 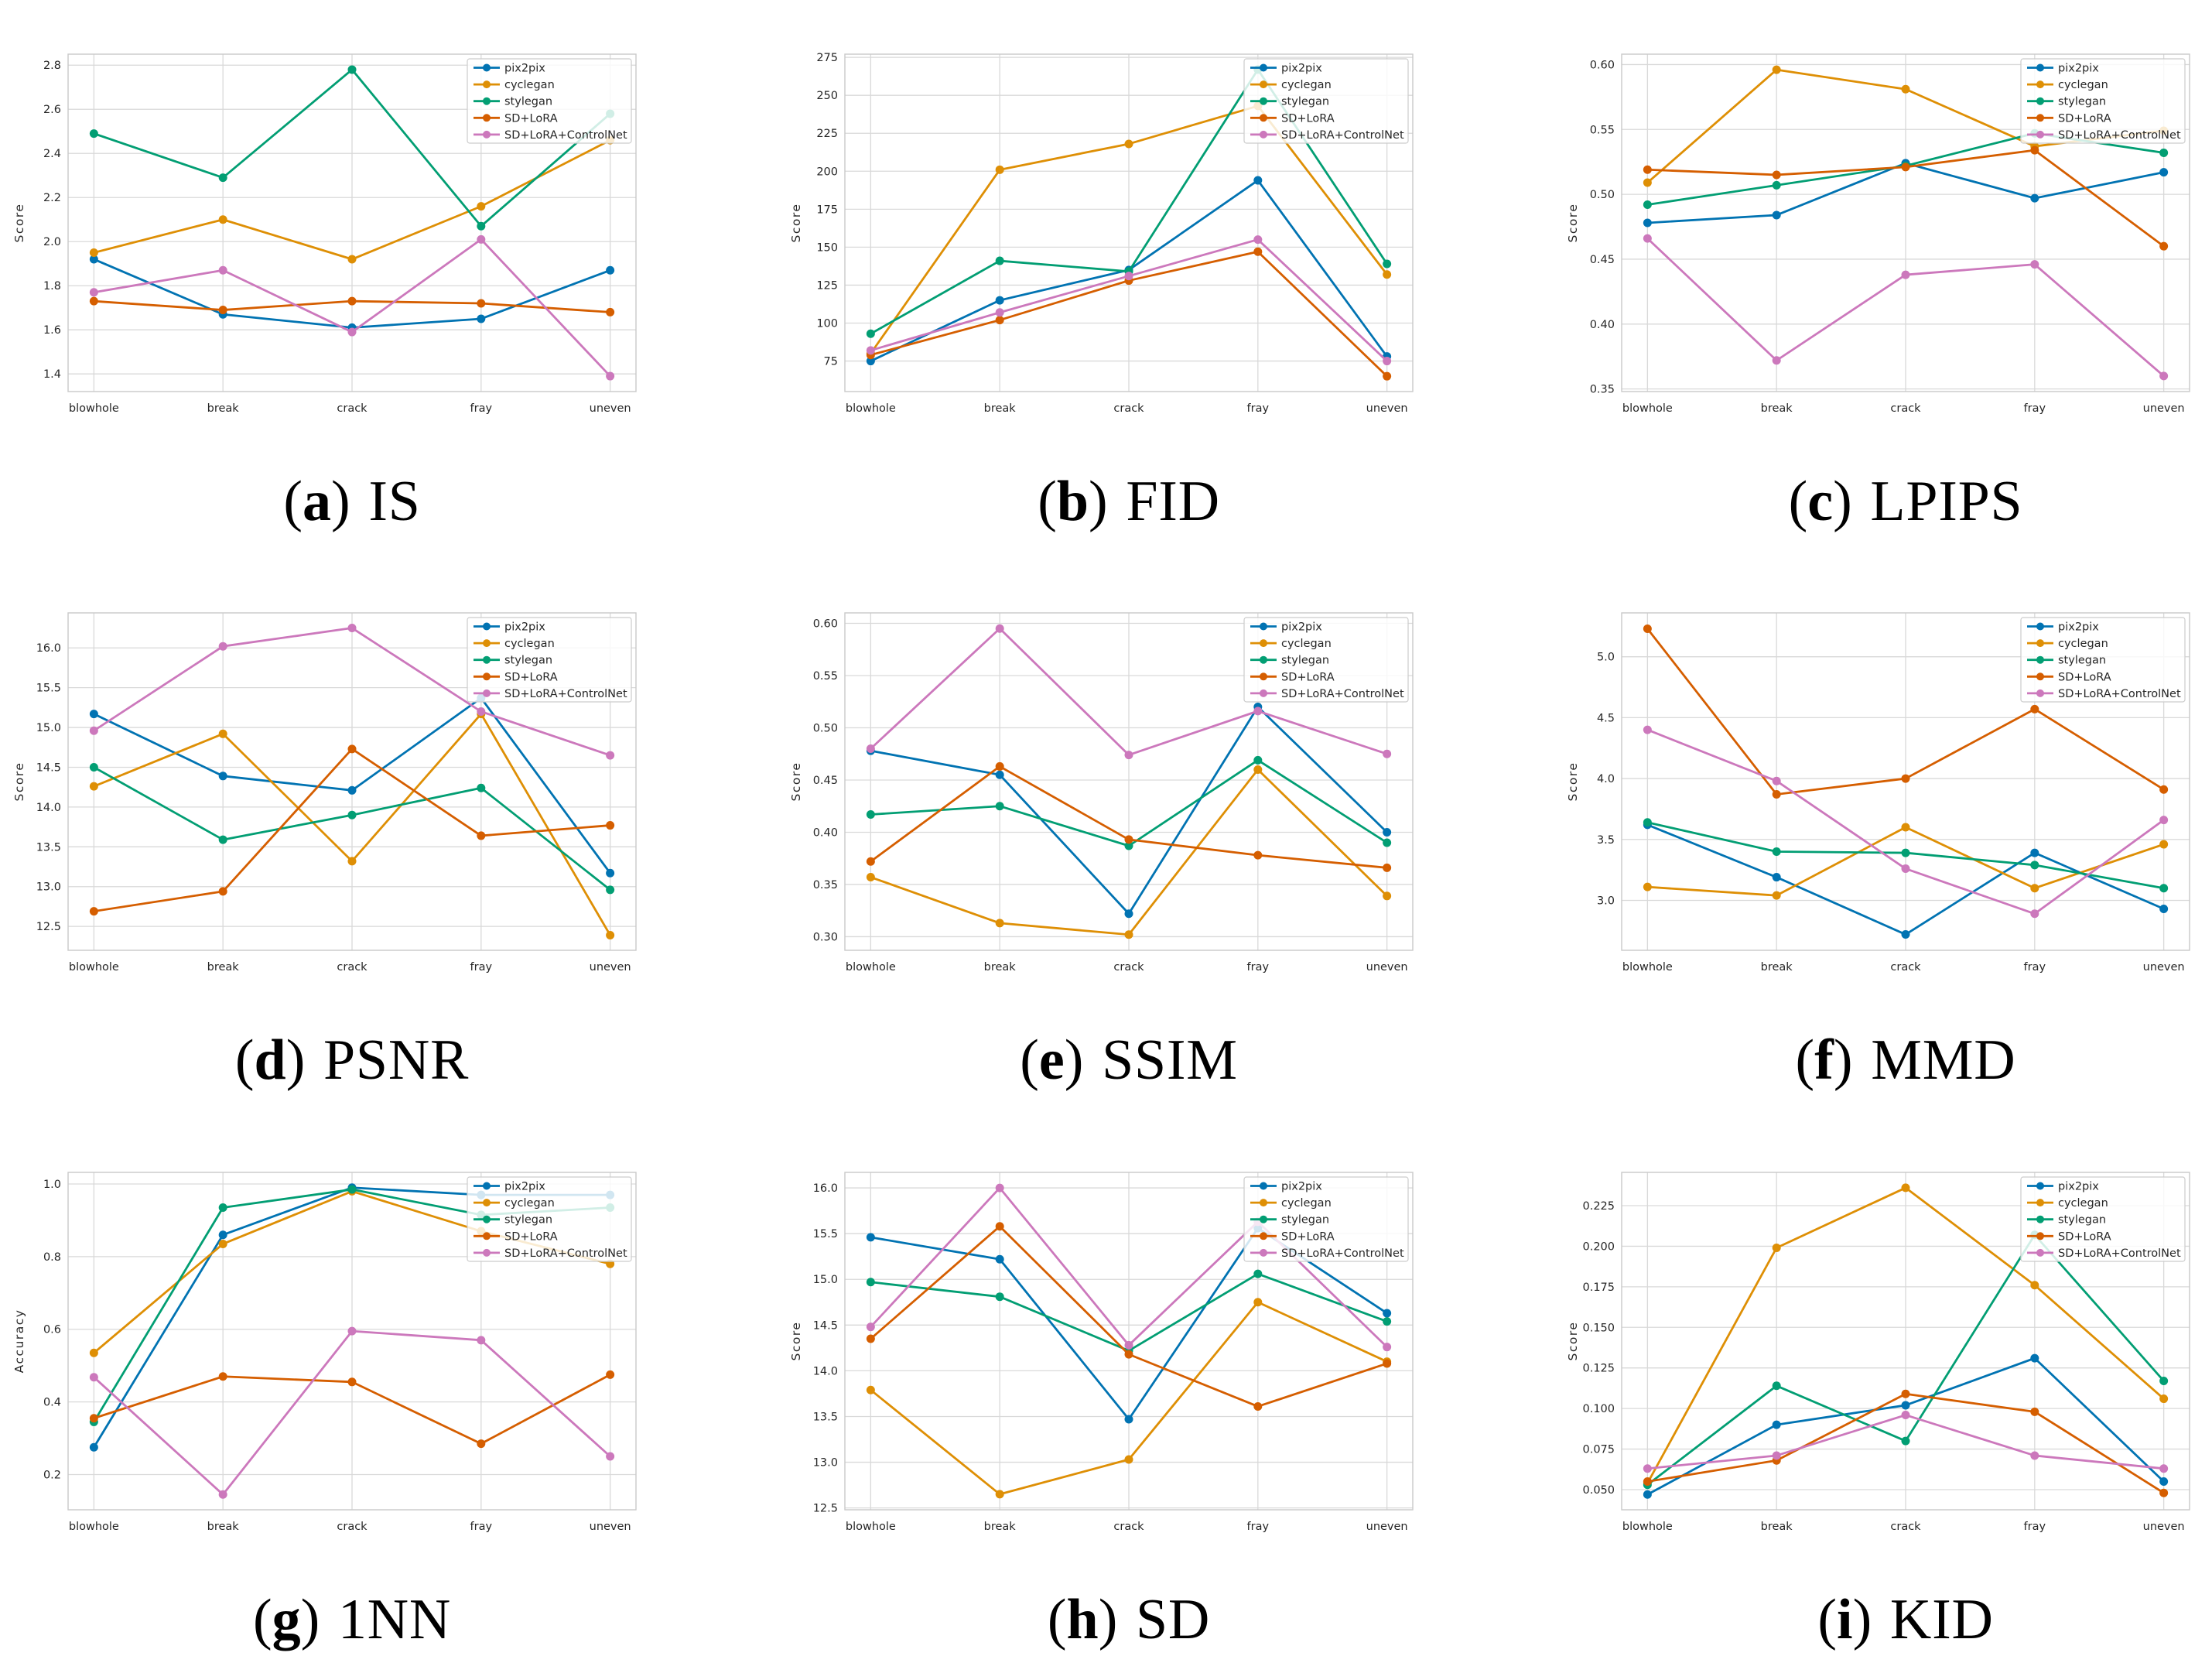 I want to click on svg-text: 14.5, so click(x=48, y=767).